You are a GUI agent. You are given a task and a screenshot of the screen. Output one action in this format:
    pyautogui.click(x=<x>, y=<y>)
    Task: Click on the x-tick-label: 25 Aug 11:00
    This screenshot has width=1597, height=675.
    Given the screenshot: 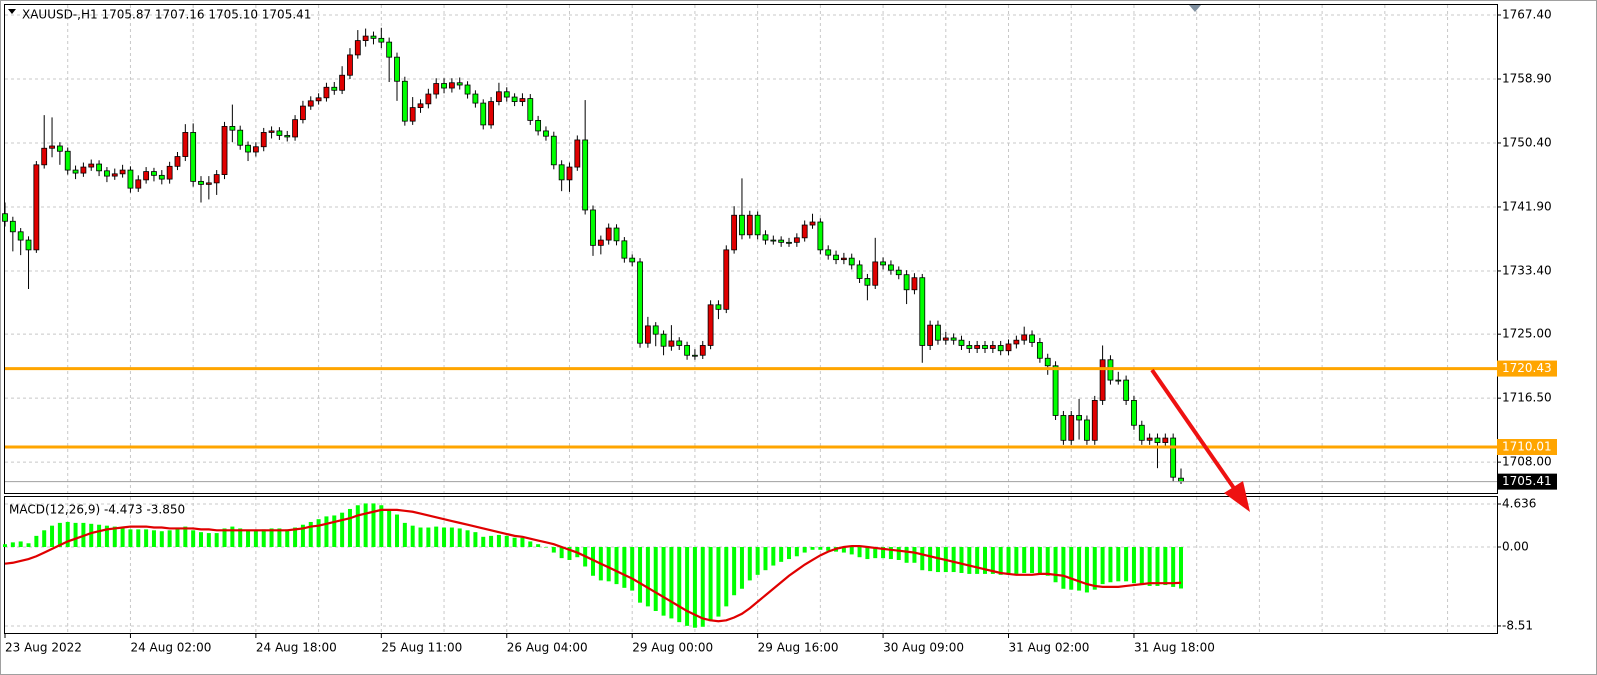 What is the action you would take?
    pyautogui.click(x=421, y=648)
    